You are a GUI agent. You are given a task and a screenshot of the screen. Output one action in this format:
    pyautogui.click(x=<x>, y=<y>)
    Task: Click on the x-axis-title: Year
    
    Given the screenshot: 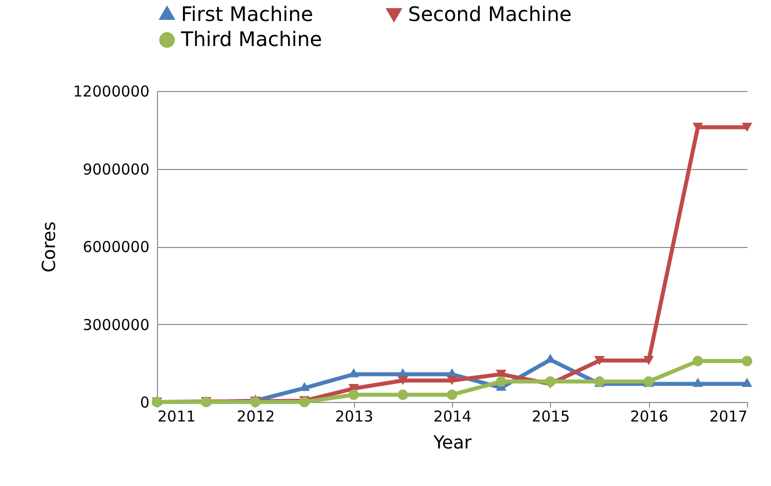 What is the action you would take?
    pyautogui.click(x=452, y=443)
    